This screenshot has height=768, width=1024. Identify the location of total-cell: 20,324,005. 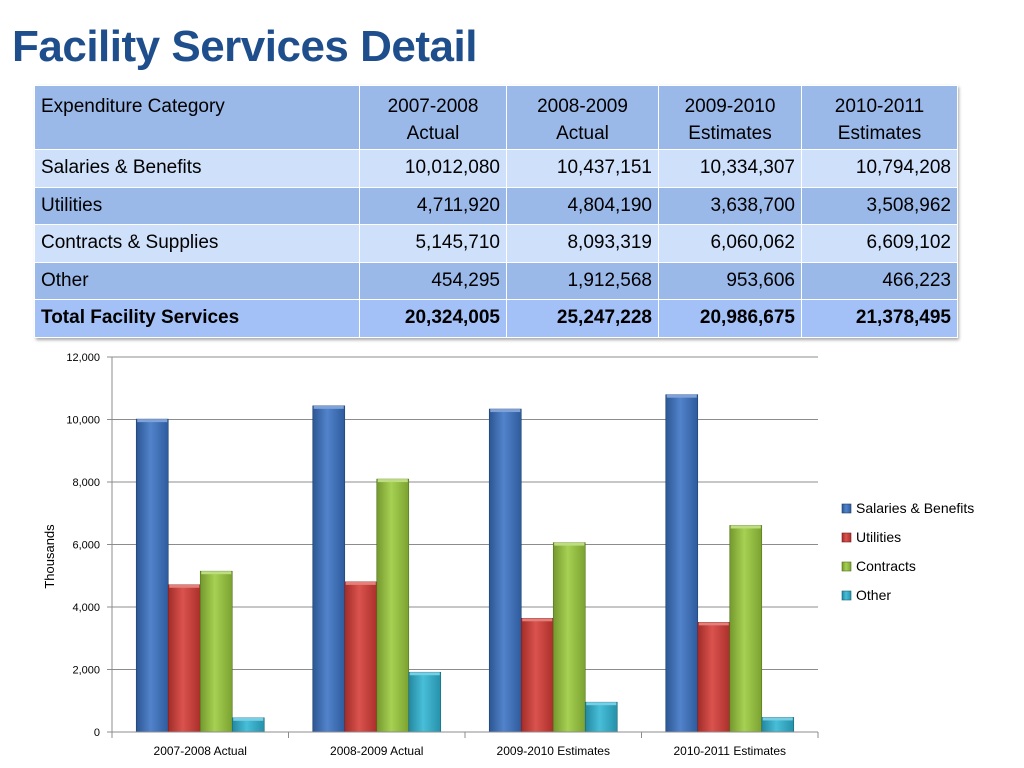
(433, 318).